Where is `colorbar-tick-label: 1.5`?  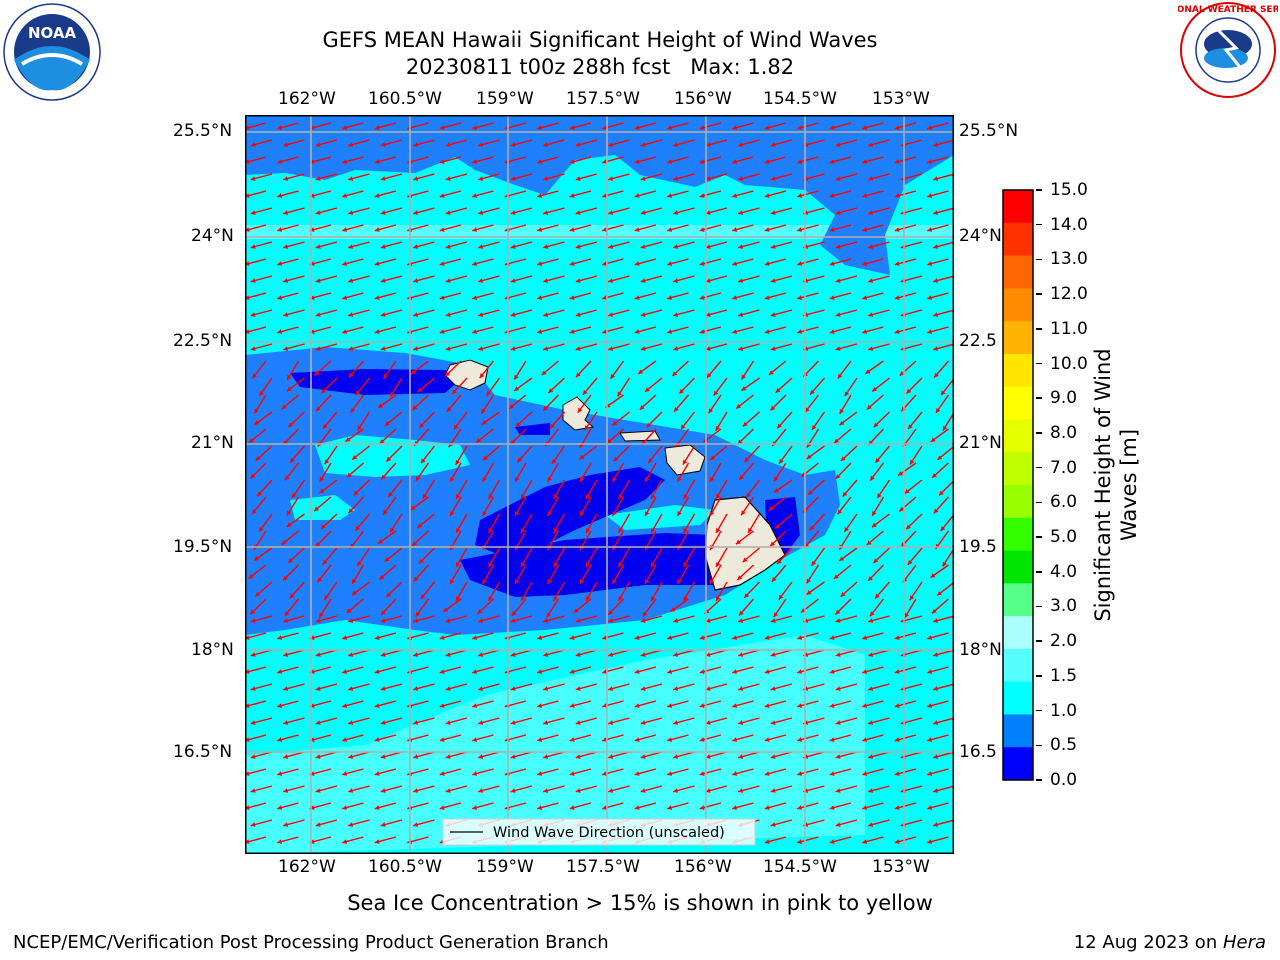 colorbar-tick-label: 1.5 is located at coordinates (1064, 675).